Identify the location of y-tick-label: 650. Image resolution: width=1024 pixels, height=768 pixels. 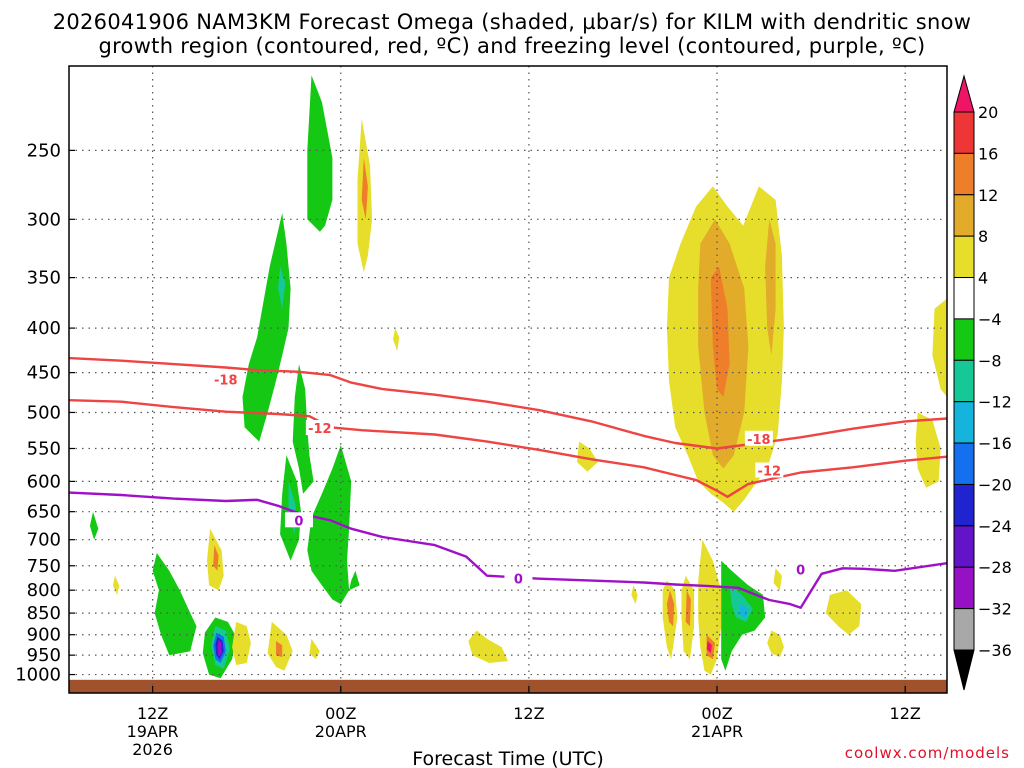
(44, 512).